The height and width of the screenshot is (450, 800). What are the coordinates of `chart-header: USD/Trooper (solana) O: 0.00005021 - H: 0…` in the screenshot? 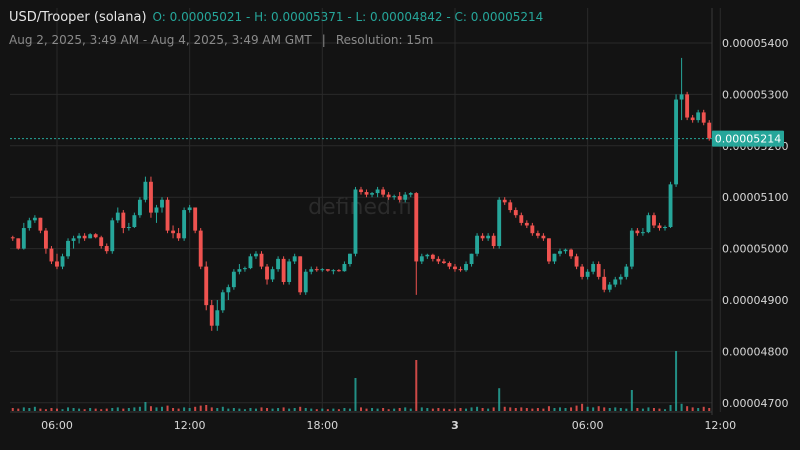 It's located at (276, 17).